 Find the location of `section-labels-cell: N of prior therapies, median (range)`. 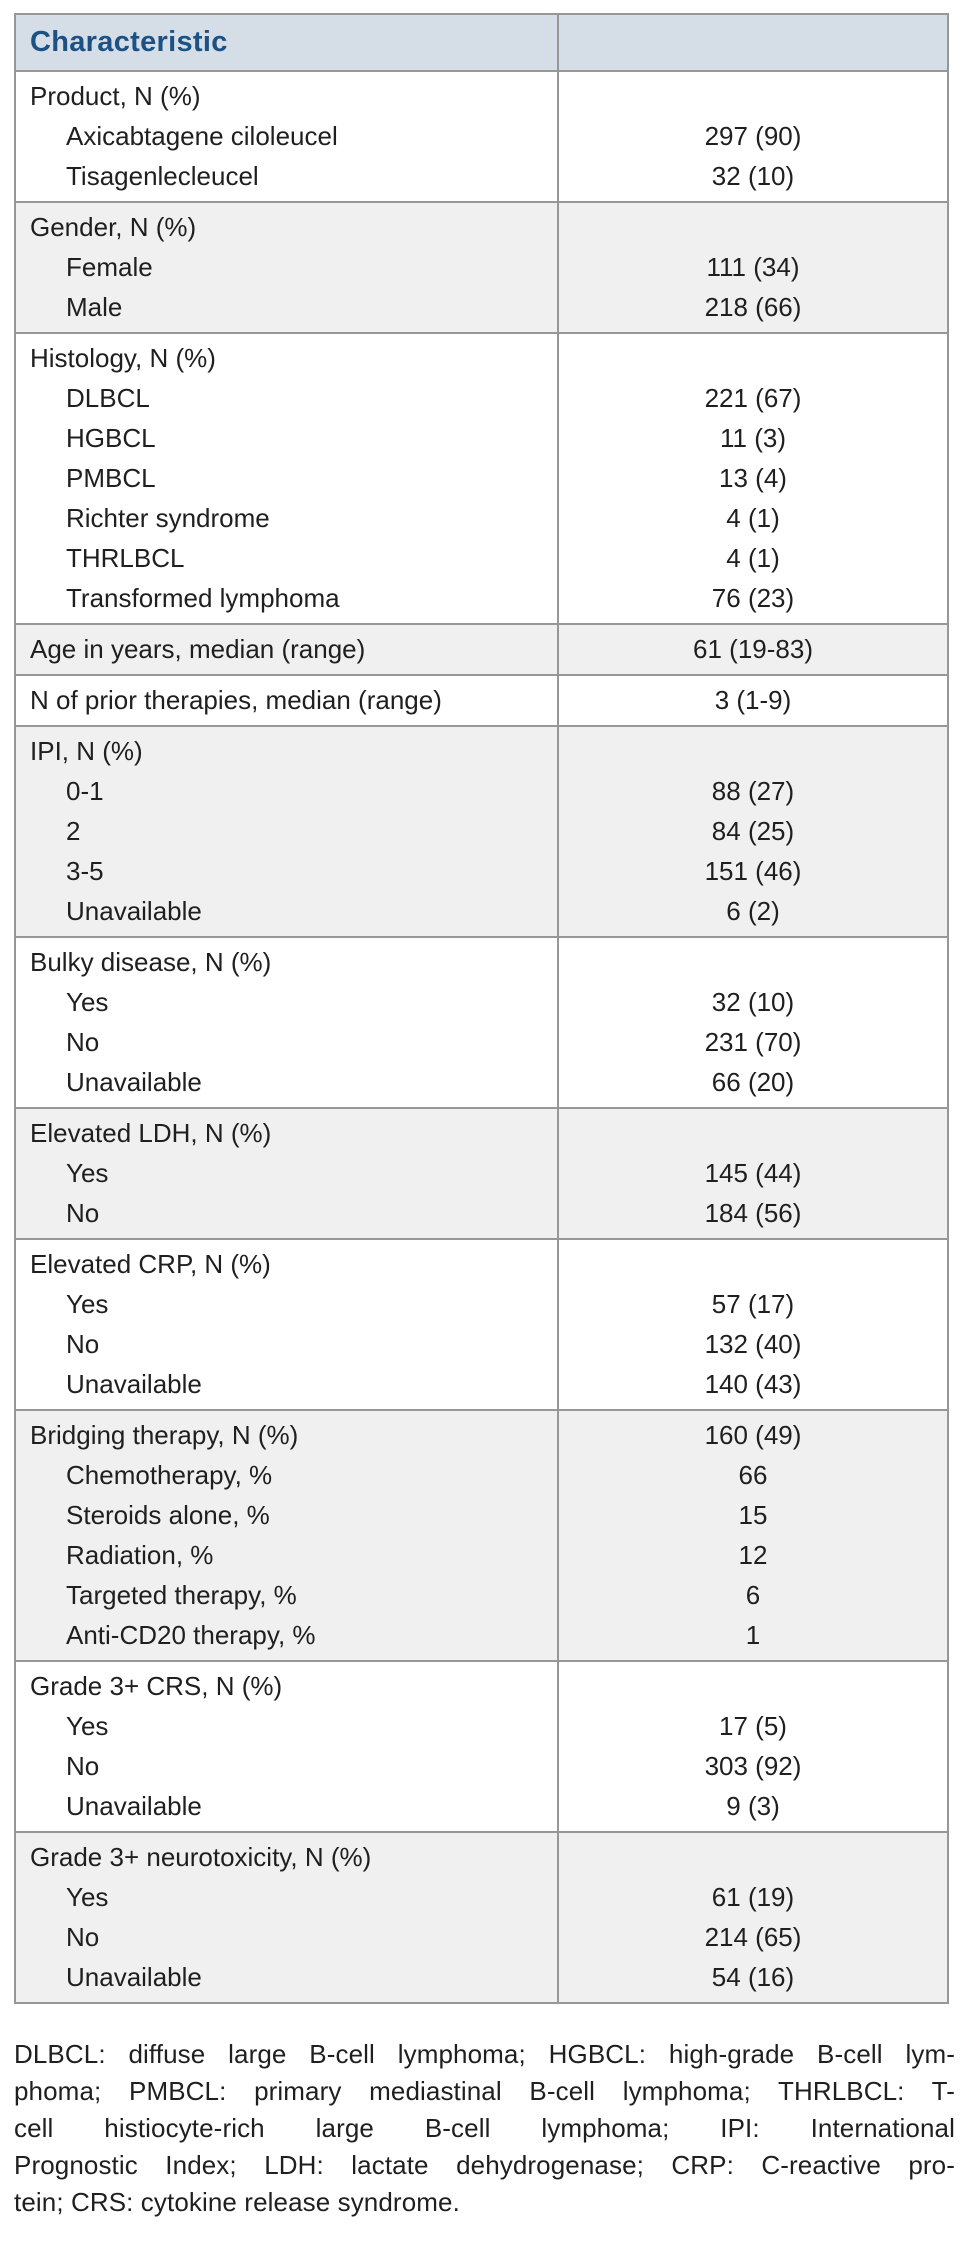

section-labels-cell: N of prior therapies, median (range) is located at coordinates (286, 700).